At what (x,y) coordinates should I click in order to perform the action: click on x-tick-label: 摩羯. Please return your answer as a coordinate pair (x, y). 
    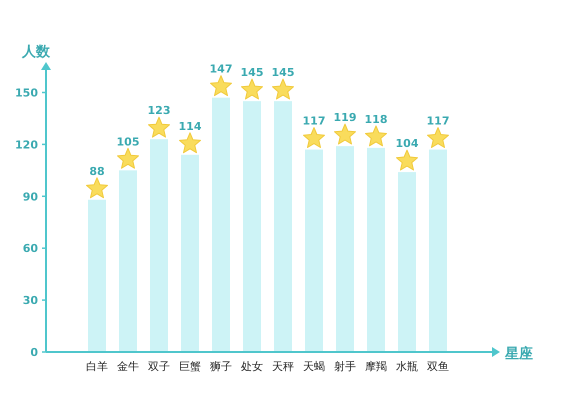
    Looking at the image, I should click on (376, 366).